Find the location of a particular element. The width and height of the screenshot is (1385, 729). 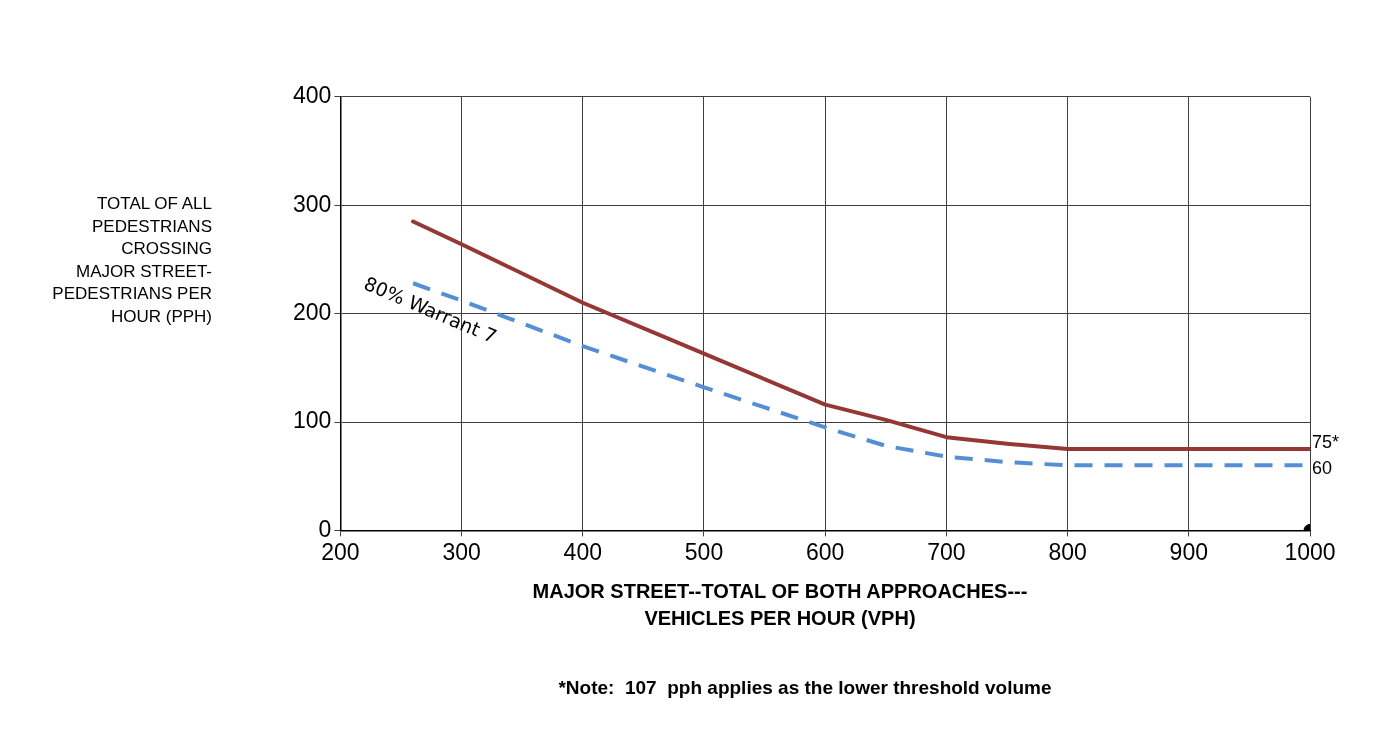

x-axis-title: MAJOR STREET--TOTAL OF BOTH APPROACHES--- VEHICLES PER HOUR (VPH) is located at coordinates (780, 605).